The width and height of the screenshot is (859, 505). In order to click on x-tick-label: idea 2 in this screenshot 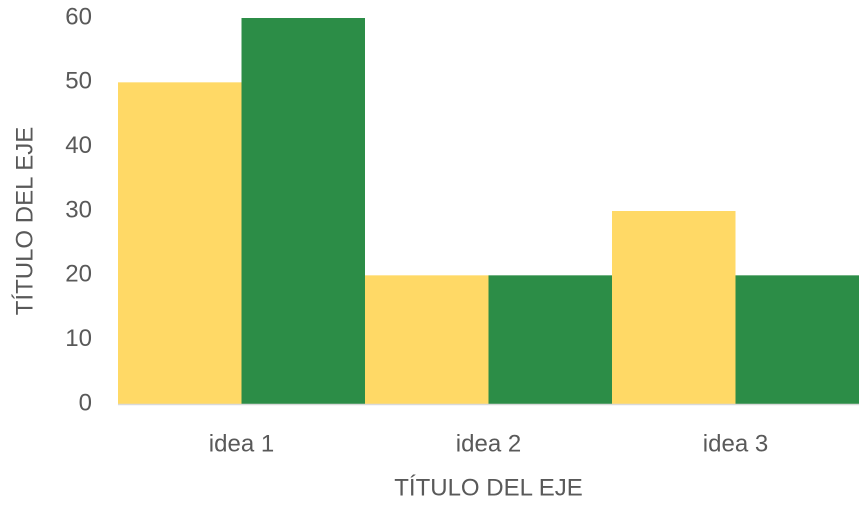, I will do `click(488, 443)`.